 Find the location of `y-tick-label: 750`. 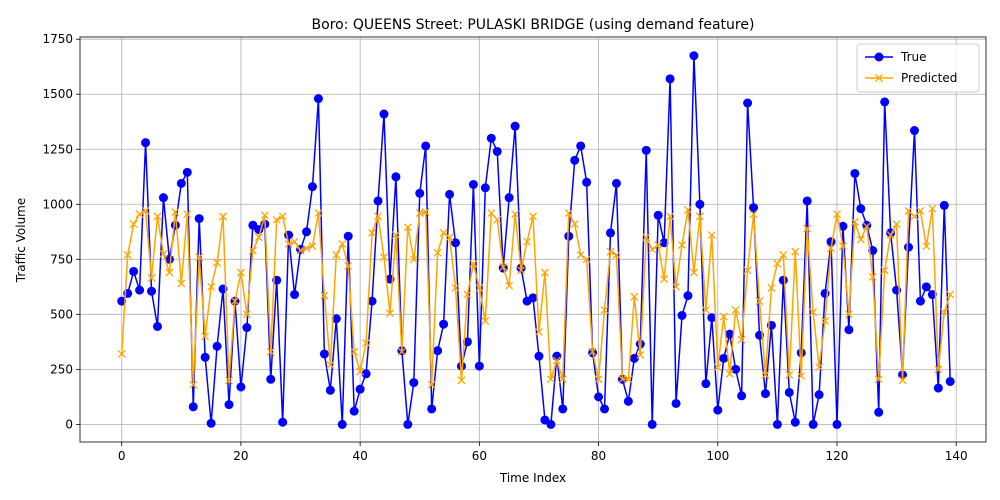

y-tick-label: 750 is located at coordinates (61, 259).